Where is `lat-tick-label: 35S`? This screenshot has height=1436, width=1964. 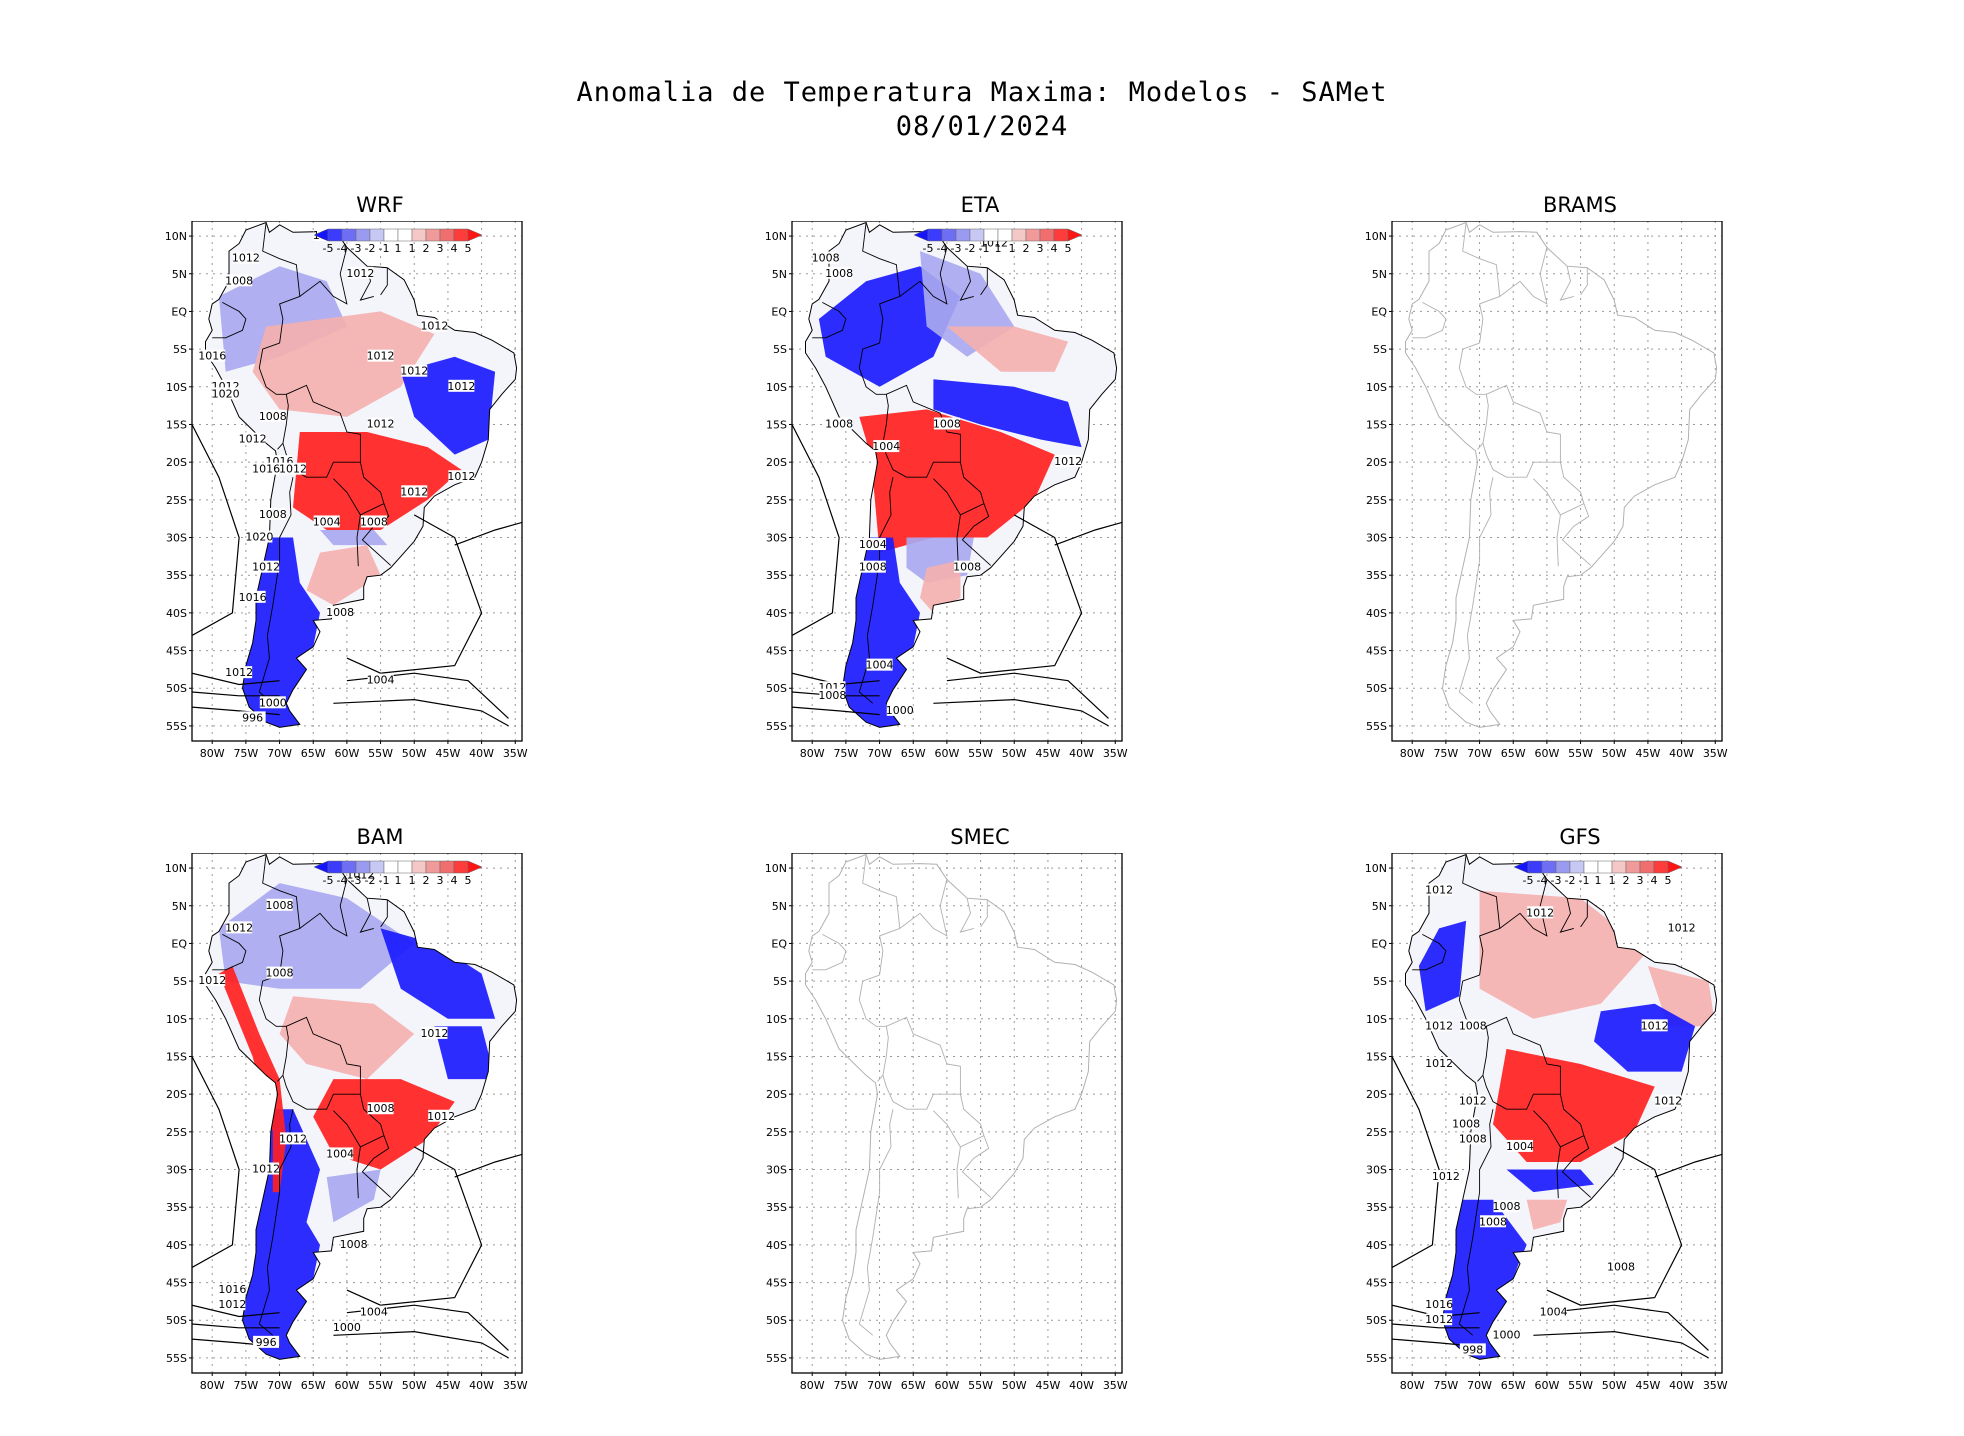 lat-tick-label: 35S is located at coordinates (176, 1207).